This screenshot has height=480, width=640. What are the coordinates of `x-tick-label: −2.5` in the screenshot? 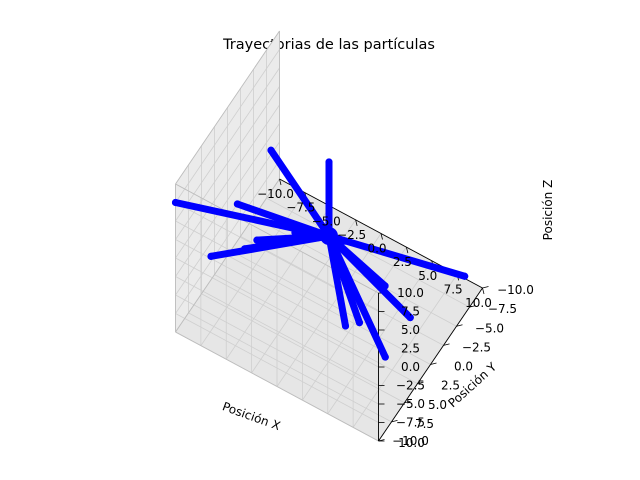 It's located at (351, 235).